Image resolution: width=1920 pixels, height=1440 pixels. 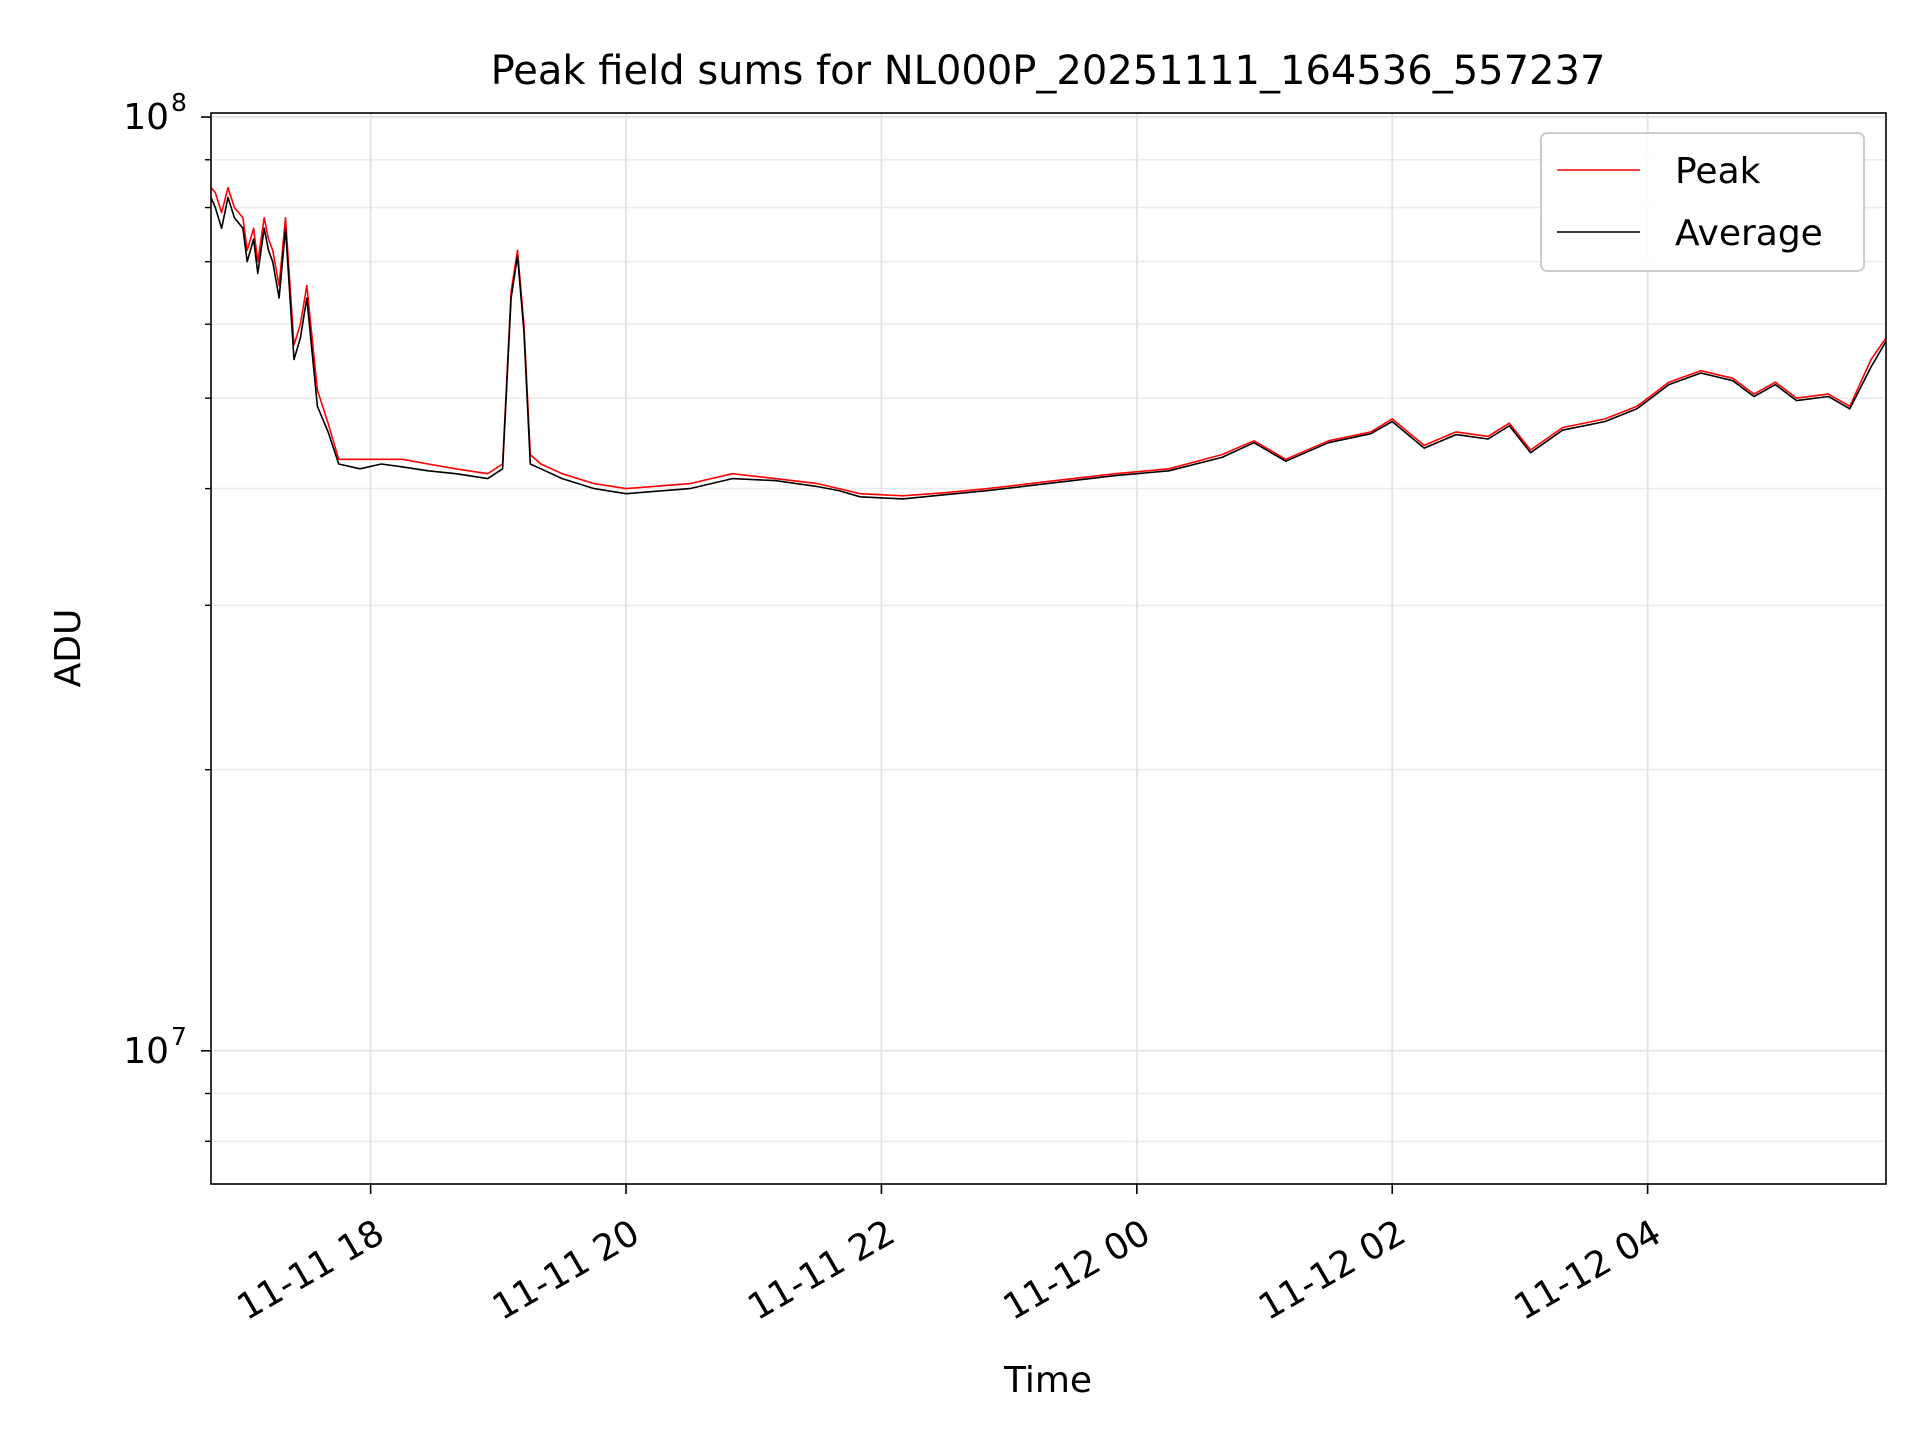 I want to click on legend-box, so click(x=1702, y=202).